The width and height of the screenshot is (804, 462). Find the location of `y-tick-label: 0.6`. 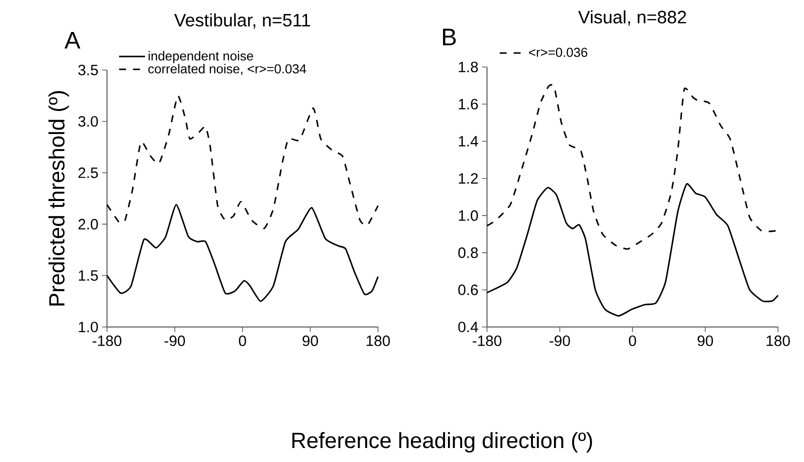

y-tick-label: 0.6 is located at coordinates (468, 290).